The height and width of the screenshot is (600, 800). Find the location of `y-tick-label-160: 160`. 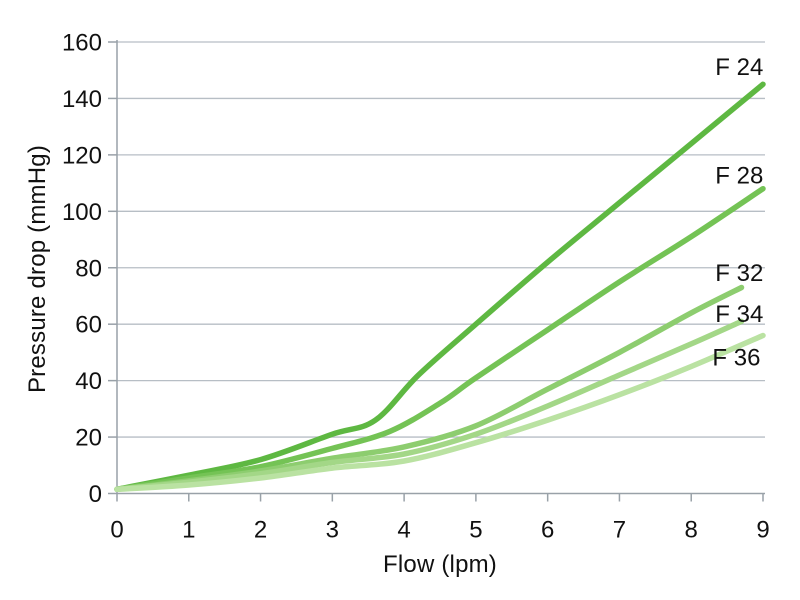

y-tick-label-160: 160 is located at coordinates (82, 43).